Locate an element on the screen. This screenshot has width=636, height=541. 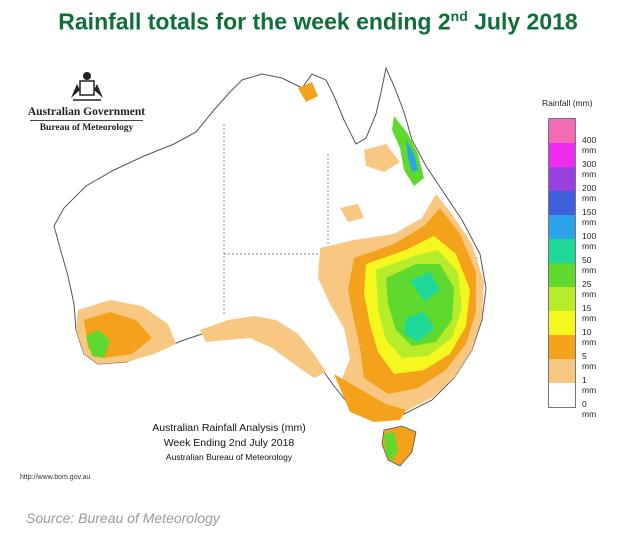
south-coast-rain is located at coordinates (263, 347).